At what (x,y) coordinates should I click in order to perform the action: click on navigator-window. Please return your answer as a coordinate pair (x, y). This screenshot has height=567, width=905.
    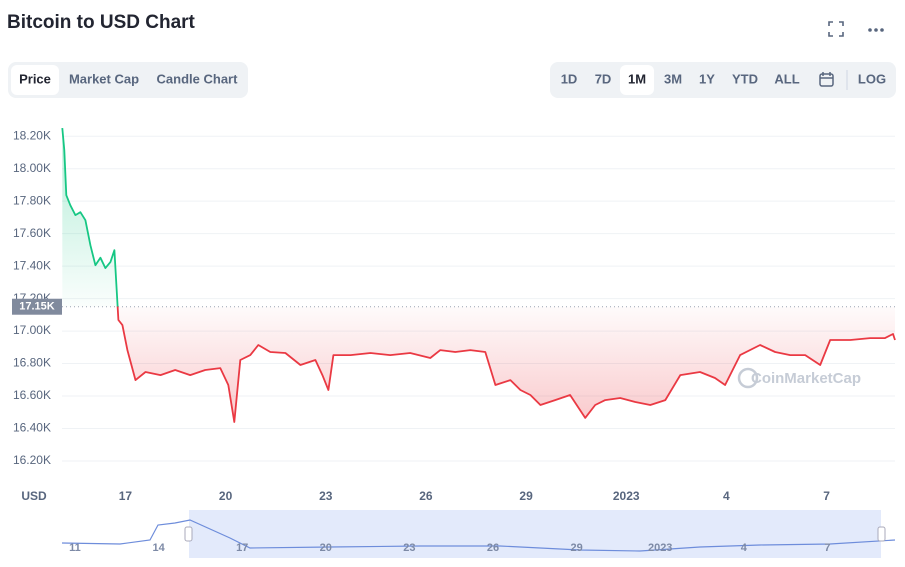
    Looking at the image, I should click on (535, 534).